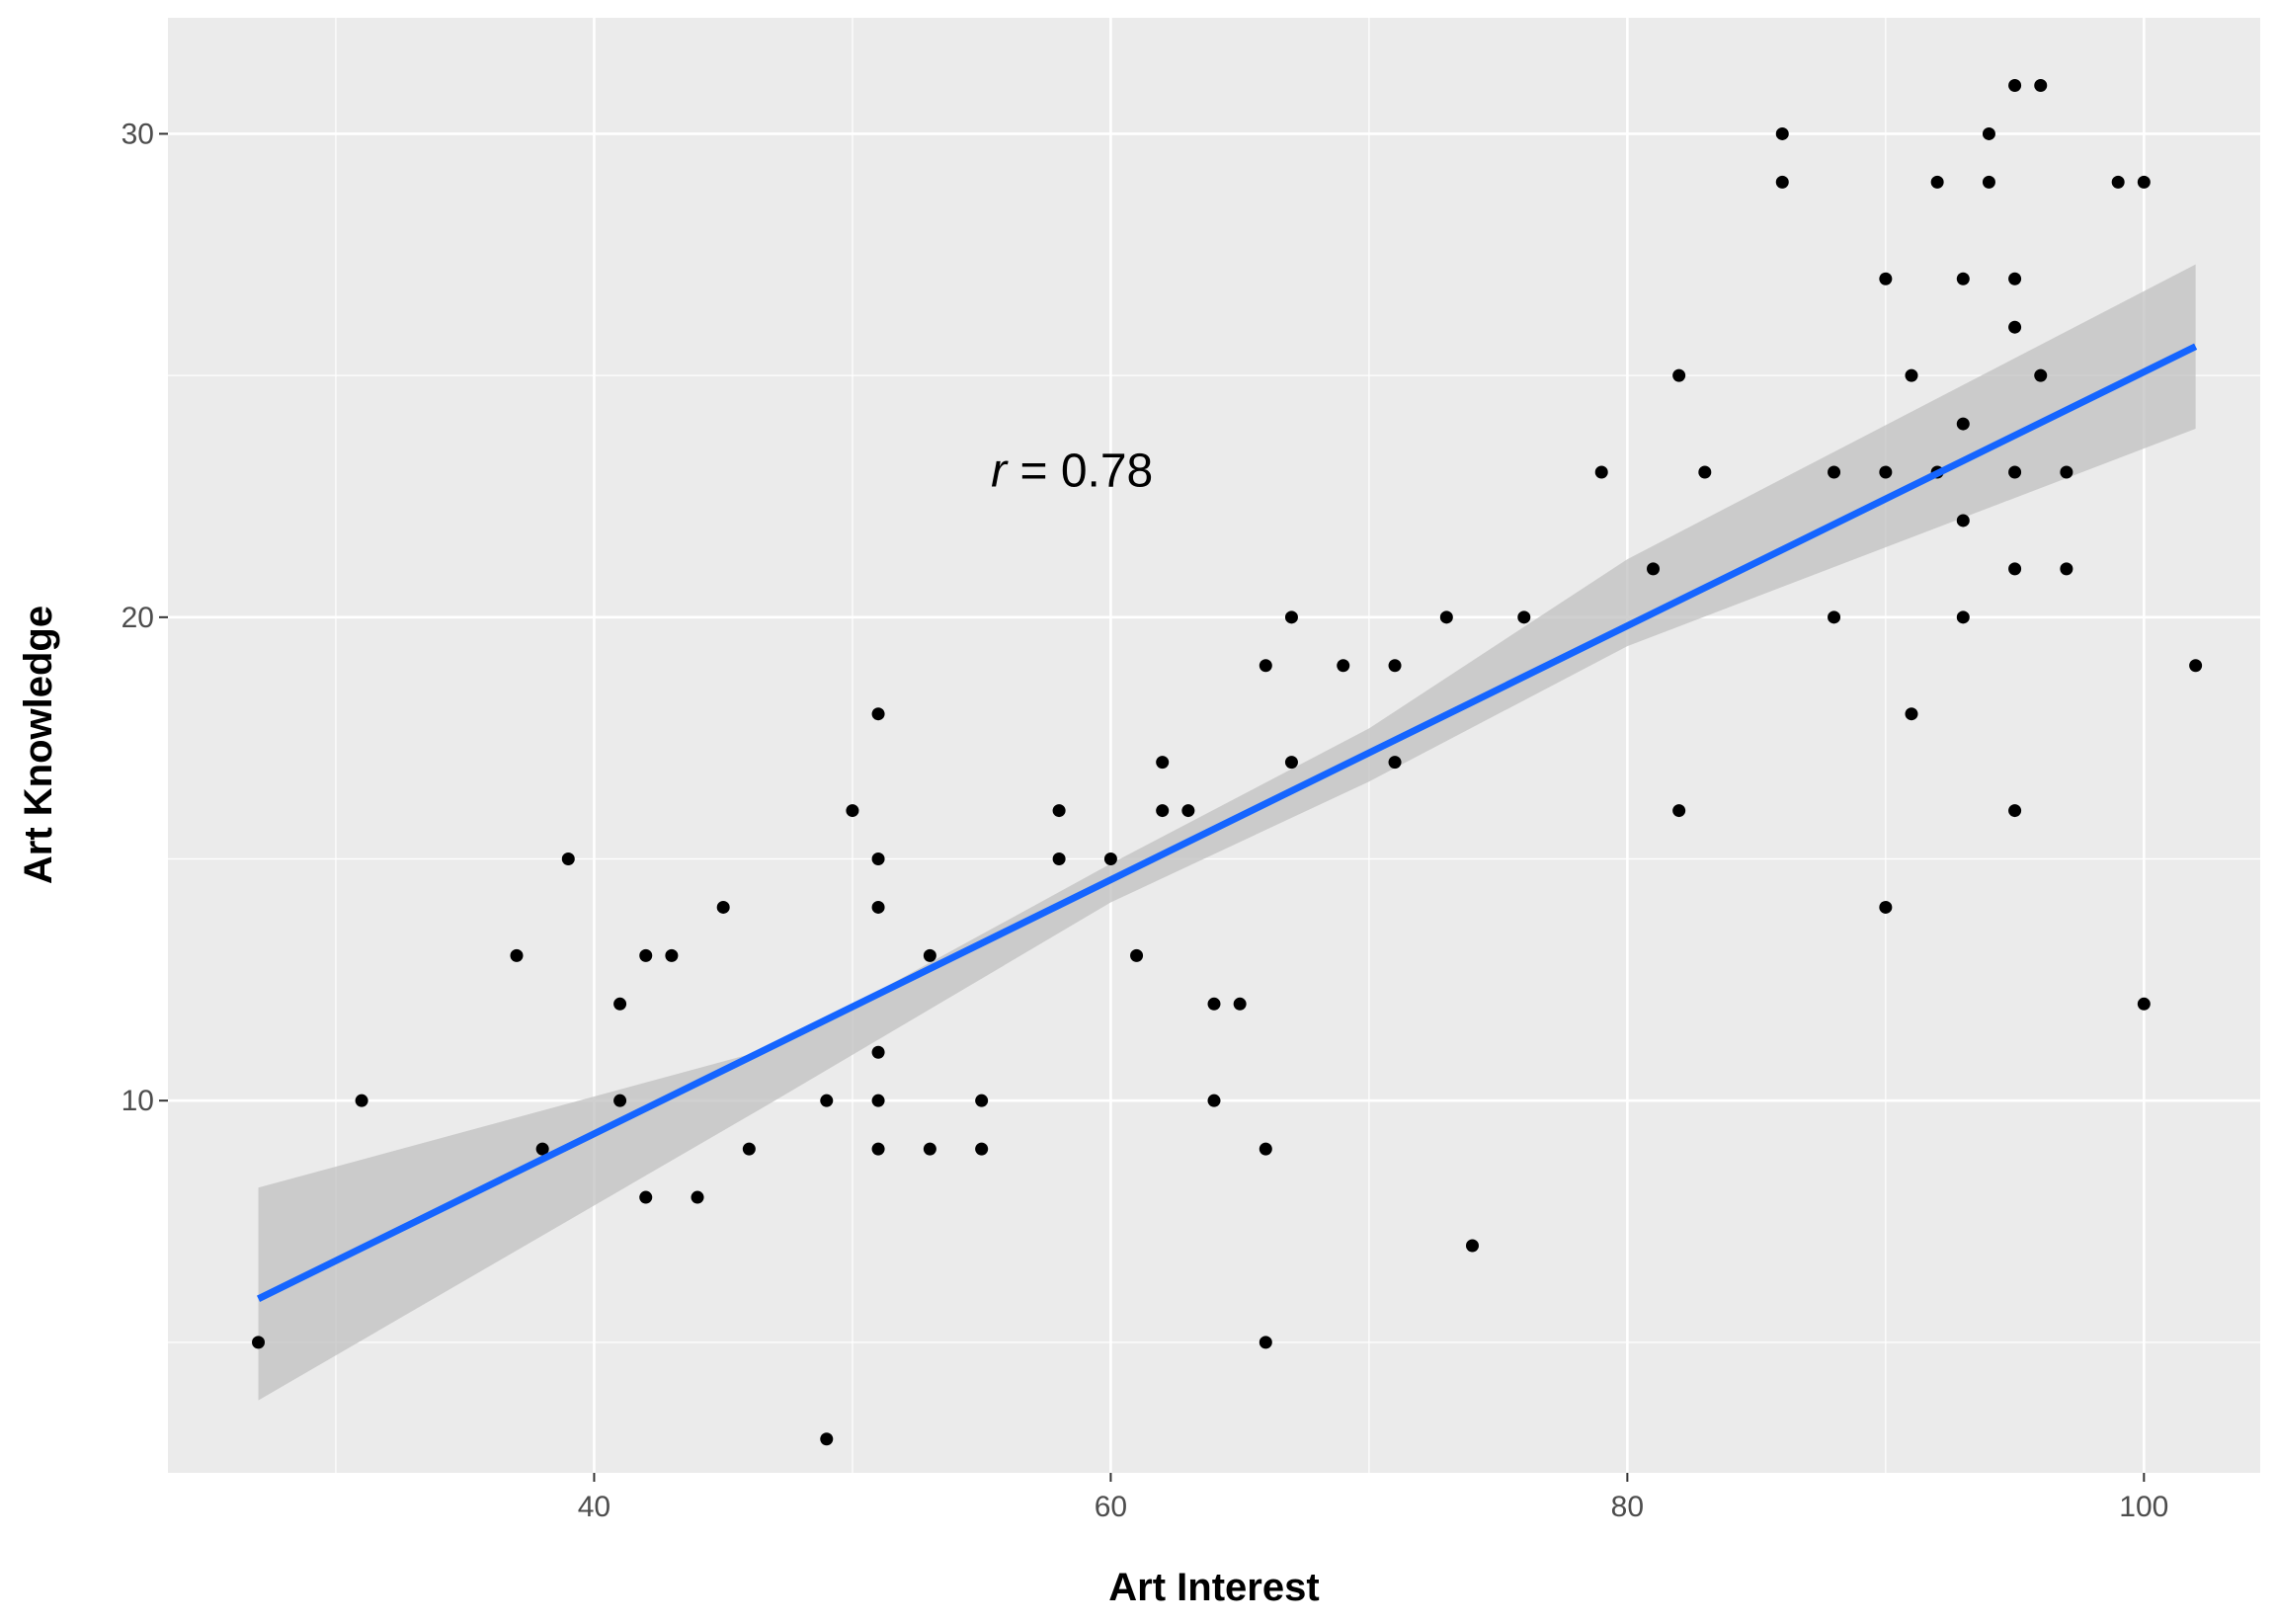  What do you see at coordinates (138, 134) in the screenshot?
I see `y-tick-label: 30` at bounding box center [138, 134].